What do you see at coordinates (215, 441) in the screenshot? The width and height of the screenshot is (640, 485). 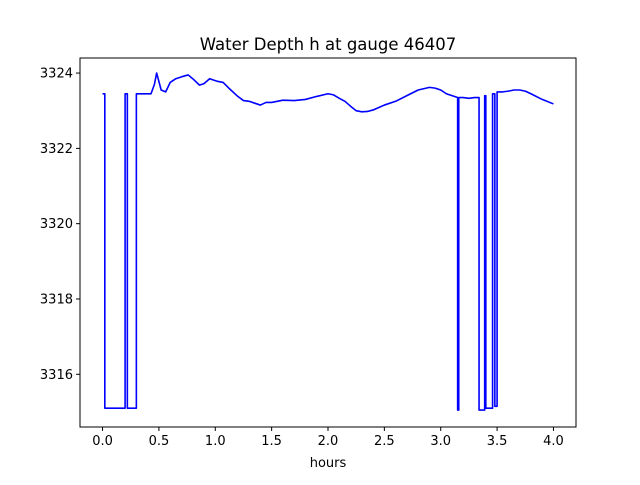 I see `x-tick-label: 1.0` at bounding box center [215, 441].